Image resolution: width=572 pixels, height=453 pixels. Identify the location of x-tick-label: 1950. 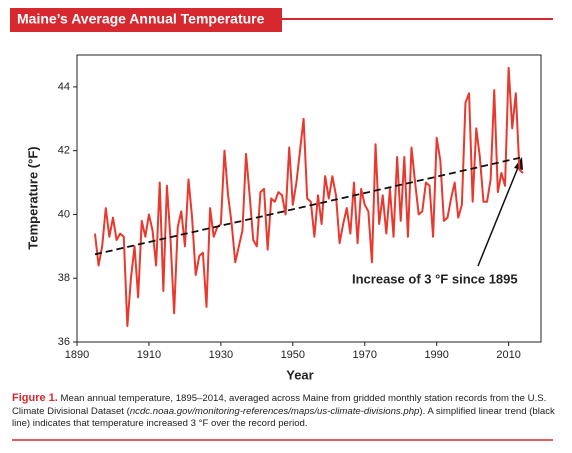
(293, 355).